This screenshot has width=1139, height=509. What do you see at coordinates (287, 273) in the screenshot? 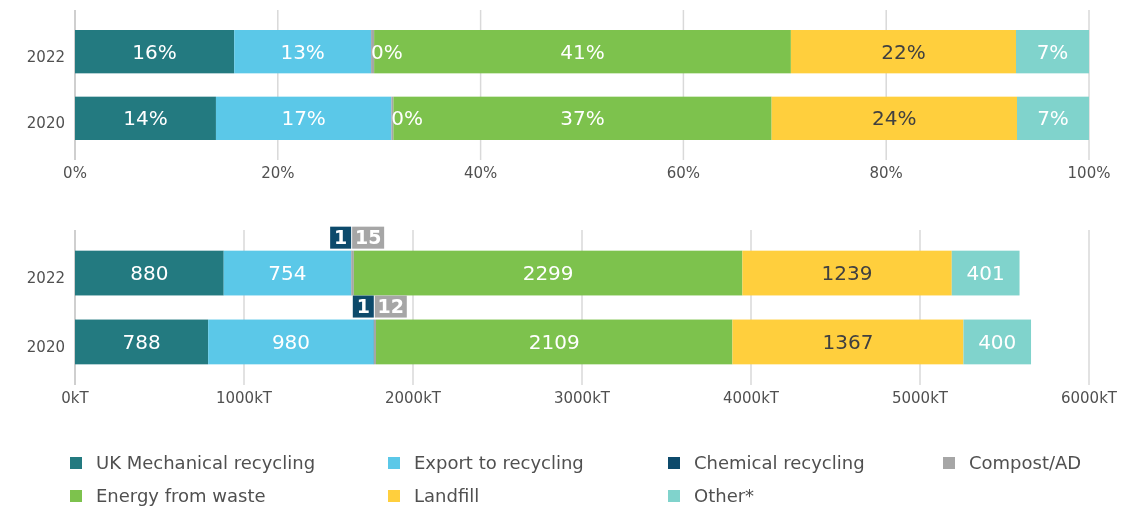
I see `data-label: 754` at bounding box center [287, 273].